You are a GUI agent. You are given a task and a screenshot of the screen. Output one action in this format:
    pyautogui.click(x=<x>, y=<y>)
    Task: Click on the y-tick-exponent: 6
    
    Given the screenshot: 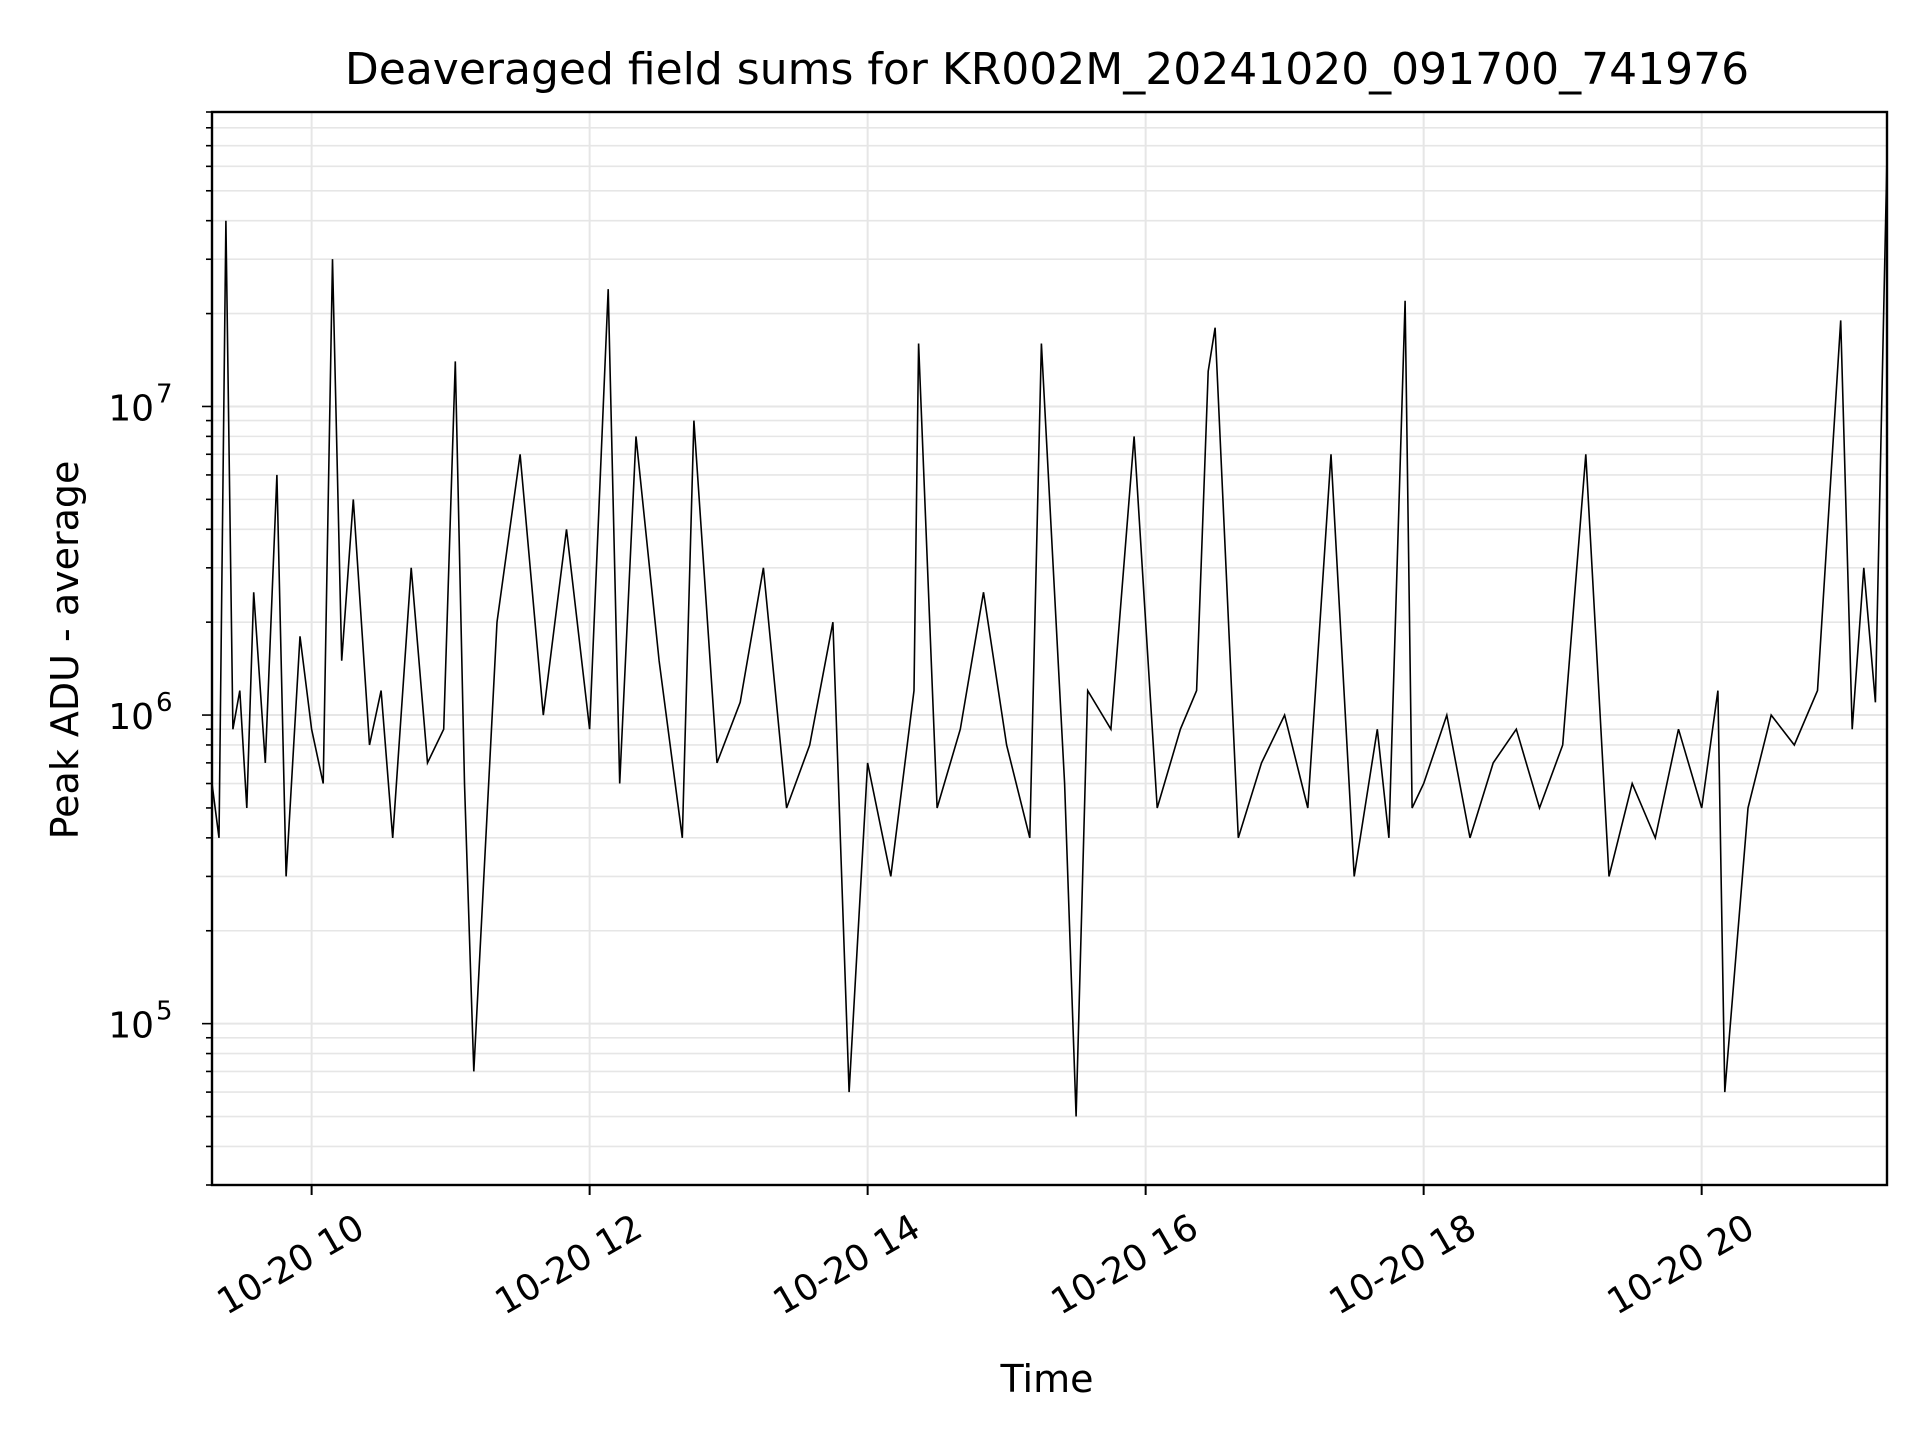 What is the action you would take?
    pyautogui.click(x=164, y=703)
    